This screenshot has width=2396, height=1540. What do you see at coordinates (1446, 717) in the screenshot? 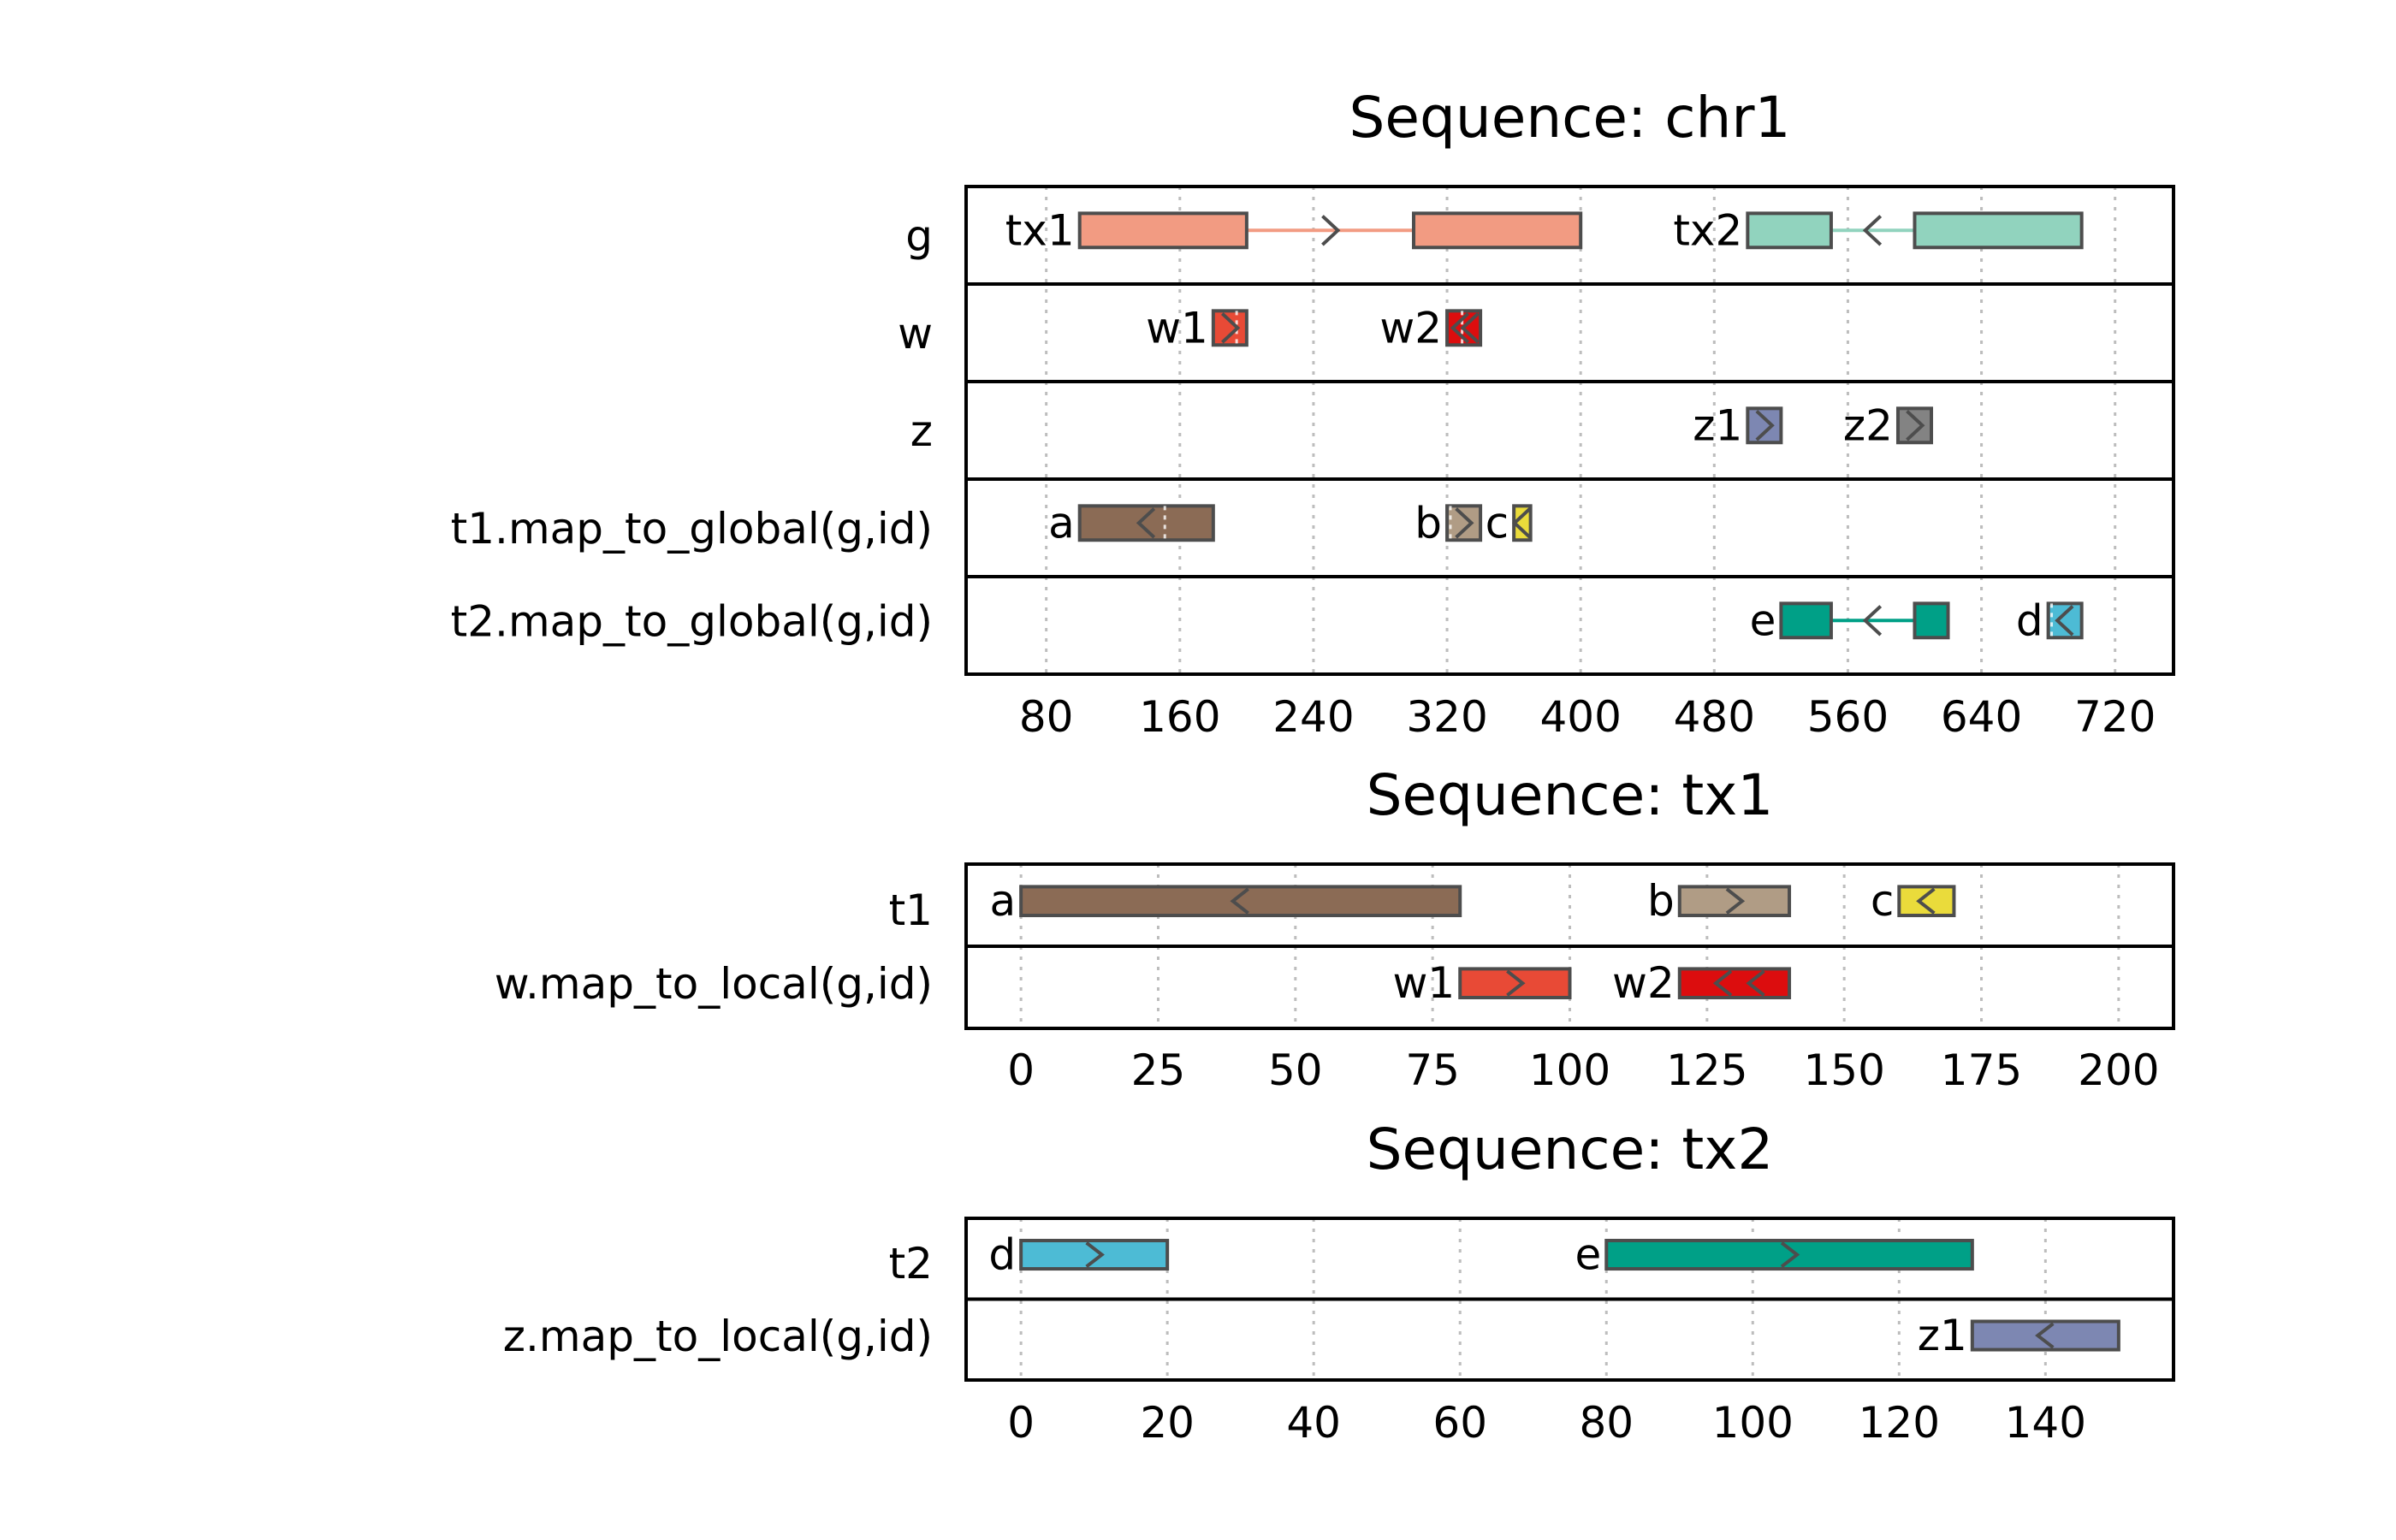
I see `panel-1-tick-label: 320` at bounding box center [1446, 717].